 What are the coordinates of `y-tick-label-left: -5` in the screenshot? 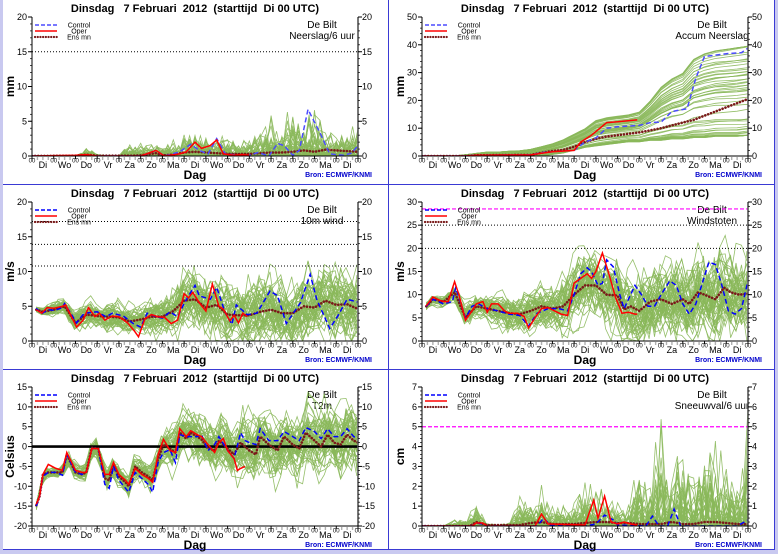 It's located at (23, 466).